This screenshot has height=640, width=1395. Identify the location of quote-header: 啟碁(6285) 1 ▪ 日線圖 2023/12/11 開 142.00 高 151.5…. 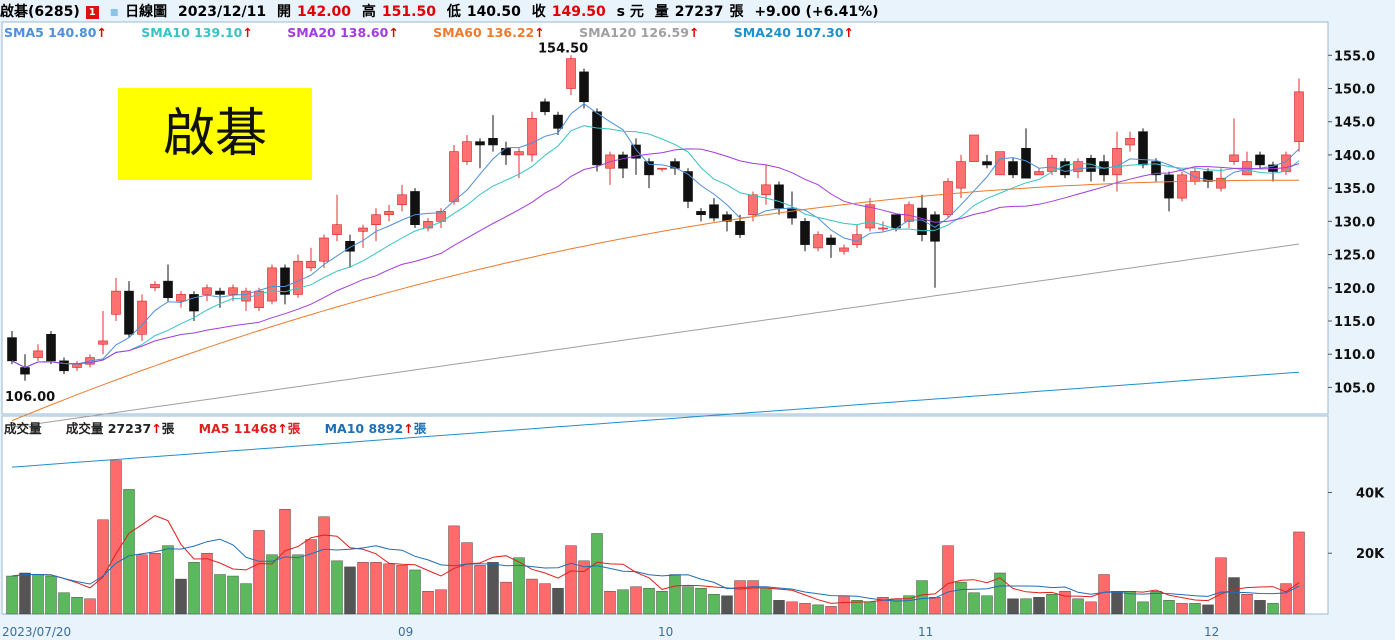
(697, 12).